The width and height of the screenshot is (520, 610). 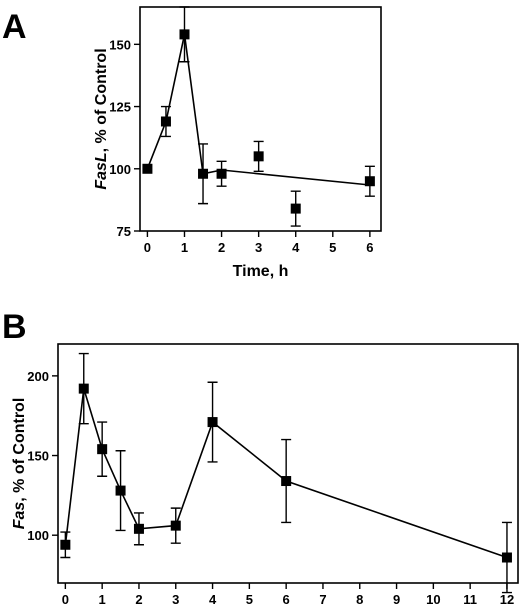 I want to click on y-tick-label-b-0: 100, so click(x=38, y=535).